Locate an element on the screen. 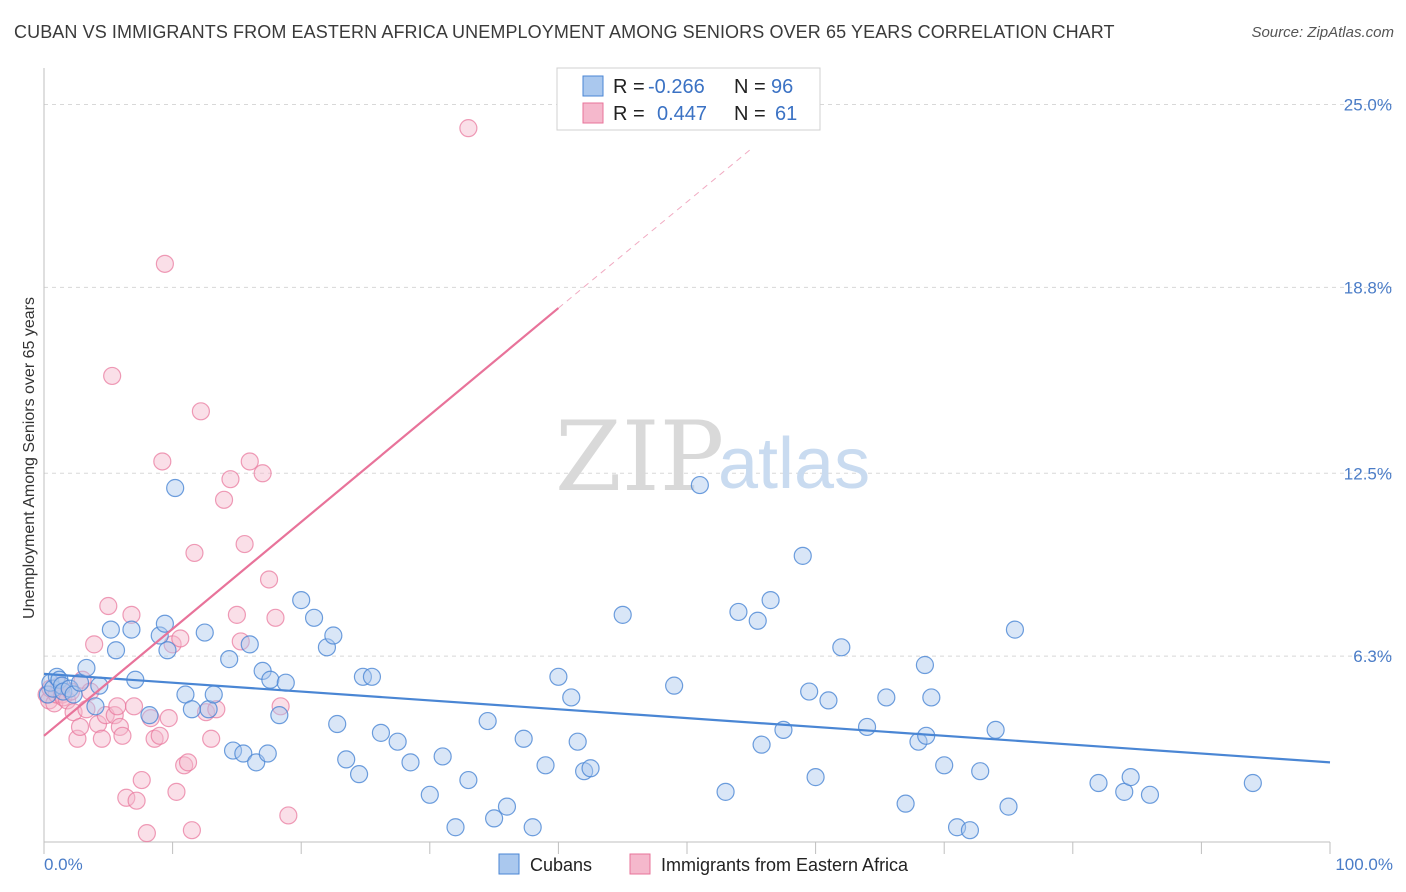 This screenshot has height=892, width=1406. y-tick-labels: 6.3% 12.5% 18.8% 25.0% is located at coordinates (1368, 381).